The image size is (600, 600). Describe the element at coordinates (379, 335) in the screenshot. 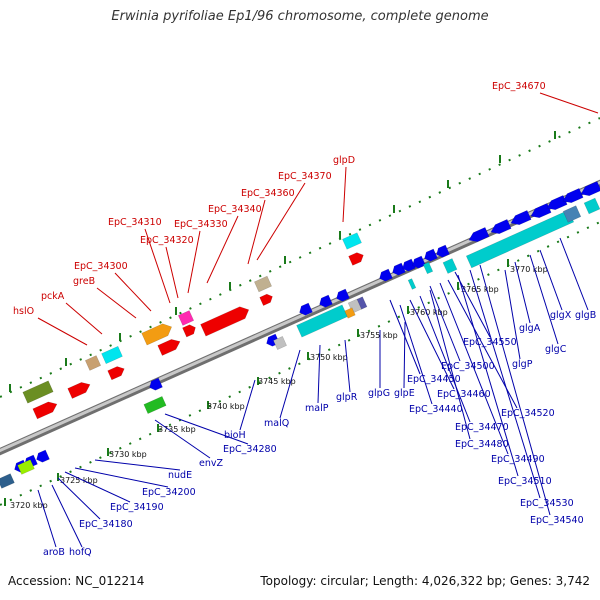

I see `tick-label: 3755 kbp` at that location.